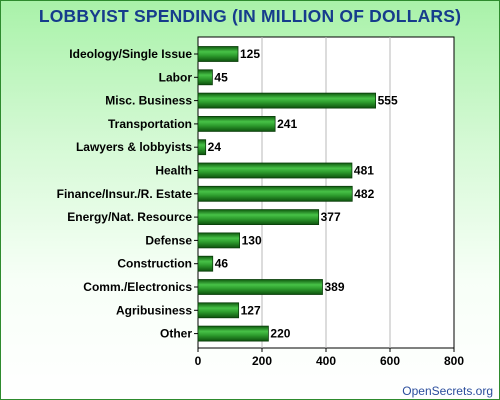 Image resolution: width=500 pixels, height=400 pixels. What do you see at coordinates (447, 391) in the screenshot?
I see `source-credit: OpenSecrets.org` at bounding box center [447, 391].